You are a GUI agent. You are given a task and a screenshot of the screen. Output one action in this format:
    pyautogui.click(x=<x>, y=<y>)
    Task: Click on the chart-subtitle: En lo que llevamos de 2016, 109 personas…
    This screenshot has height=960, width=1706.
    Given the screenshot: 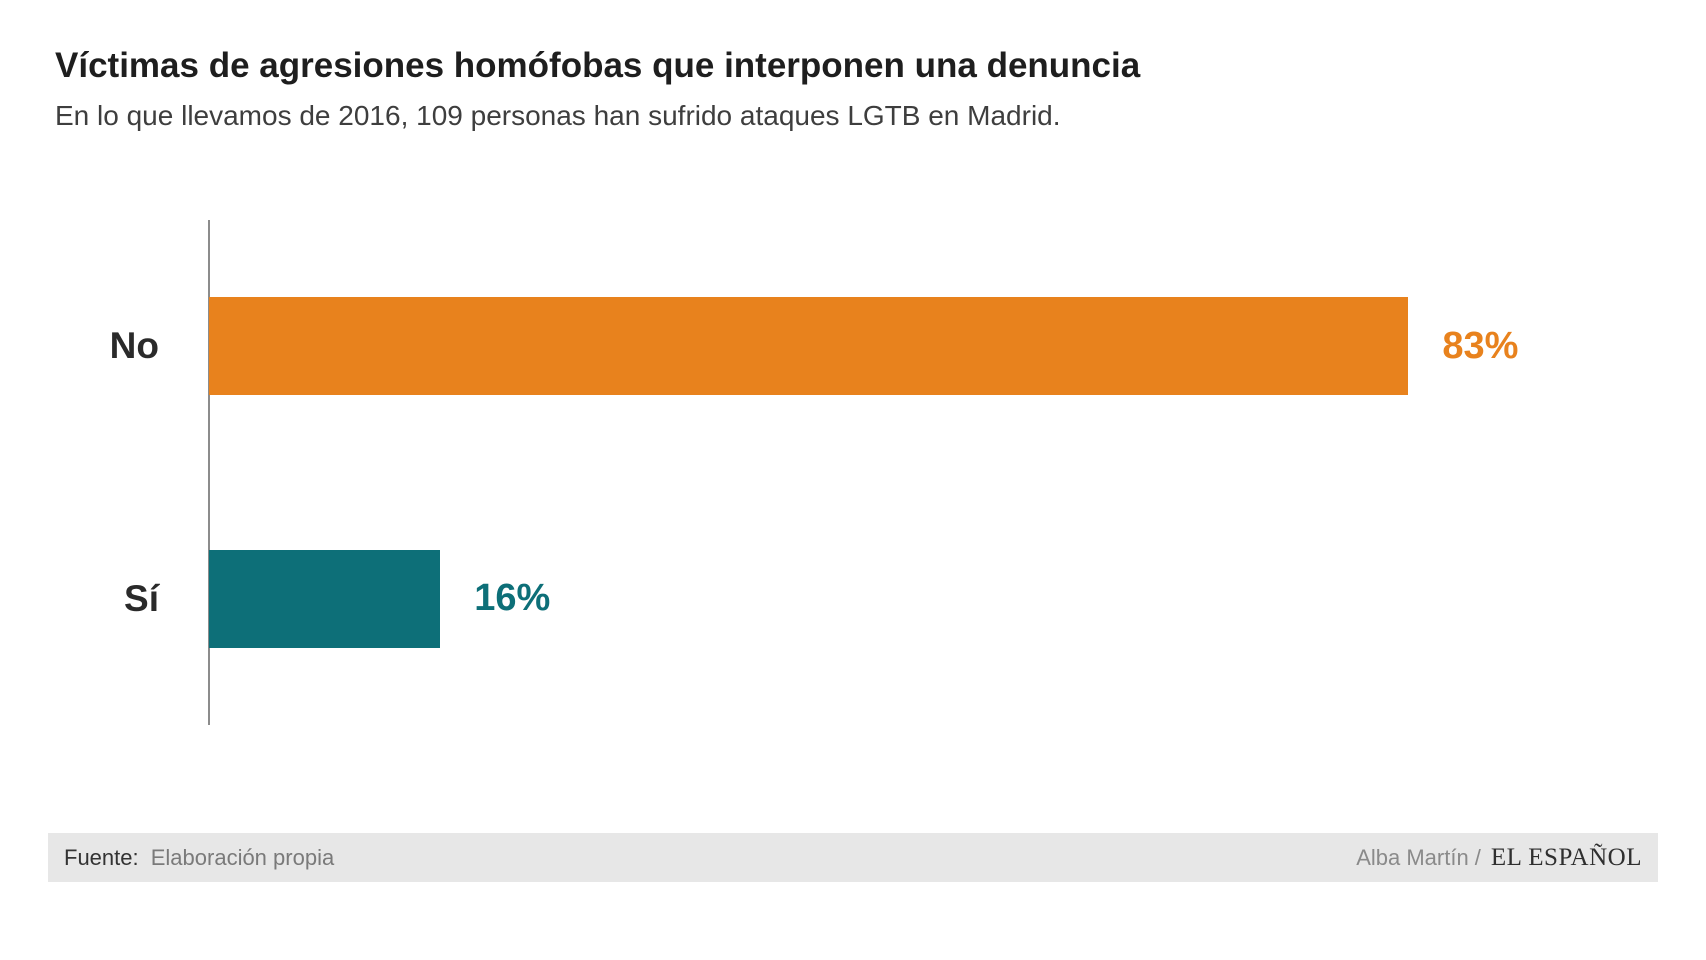 What is the action you would take?
    pyautogui.click(x=558, y=116)
    